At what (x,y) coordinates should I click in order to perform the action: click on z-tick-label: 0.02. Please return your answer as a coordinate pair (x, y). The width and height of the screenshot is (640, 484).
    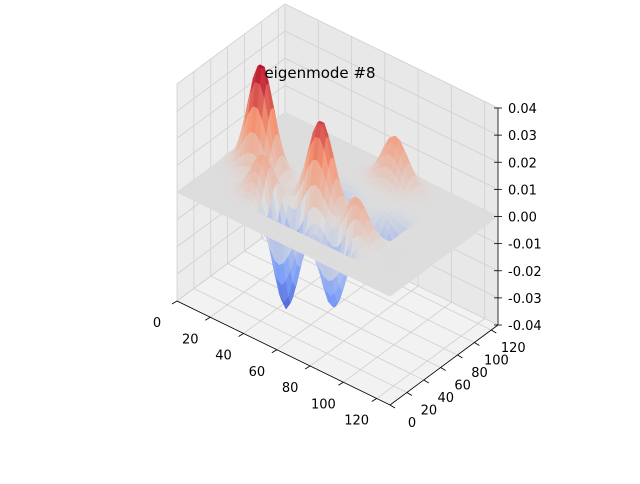
    Looking at the image, I should click on (522, 163).